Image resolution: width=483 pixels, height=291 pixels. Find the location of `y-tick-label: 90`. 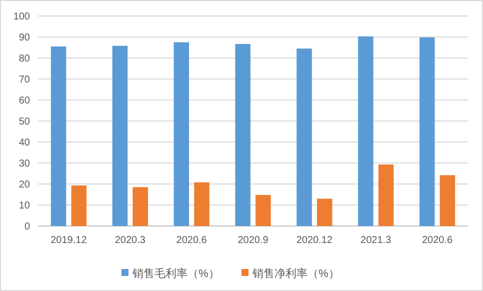

y-tick-label: 90 is located at coordinates (24, 38).